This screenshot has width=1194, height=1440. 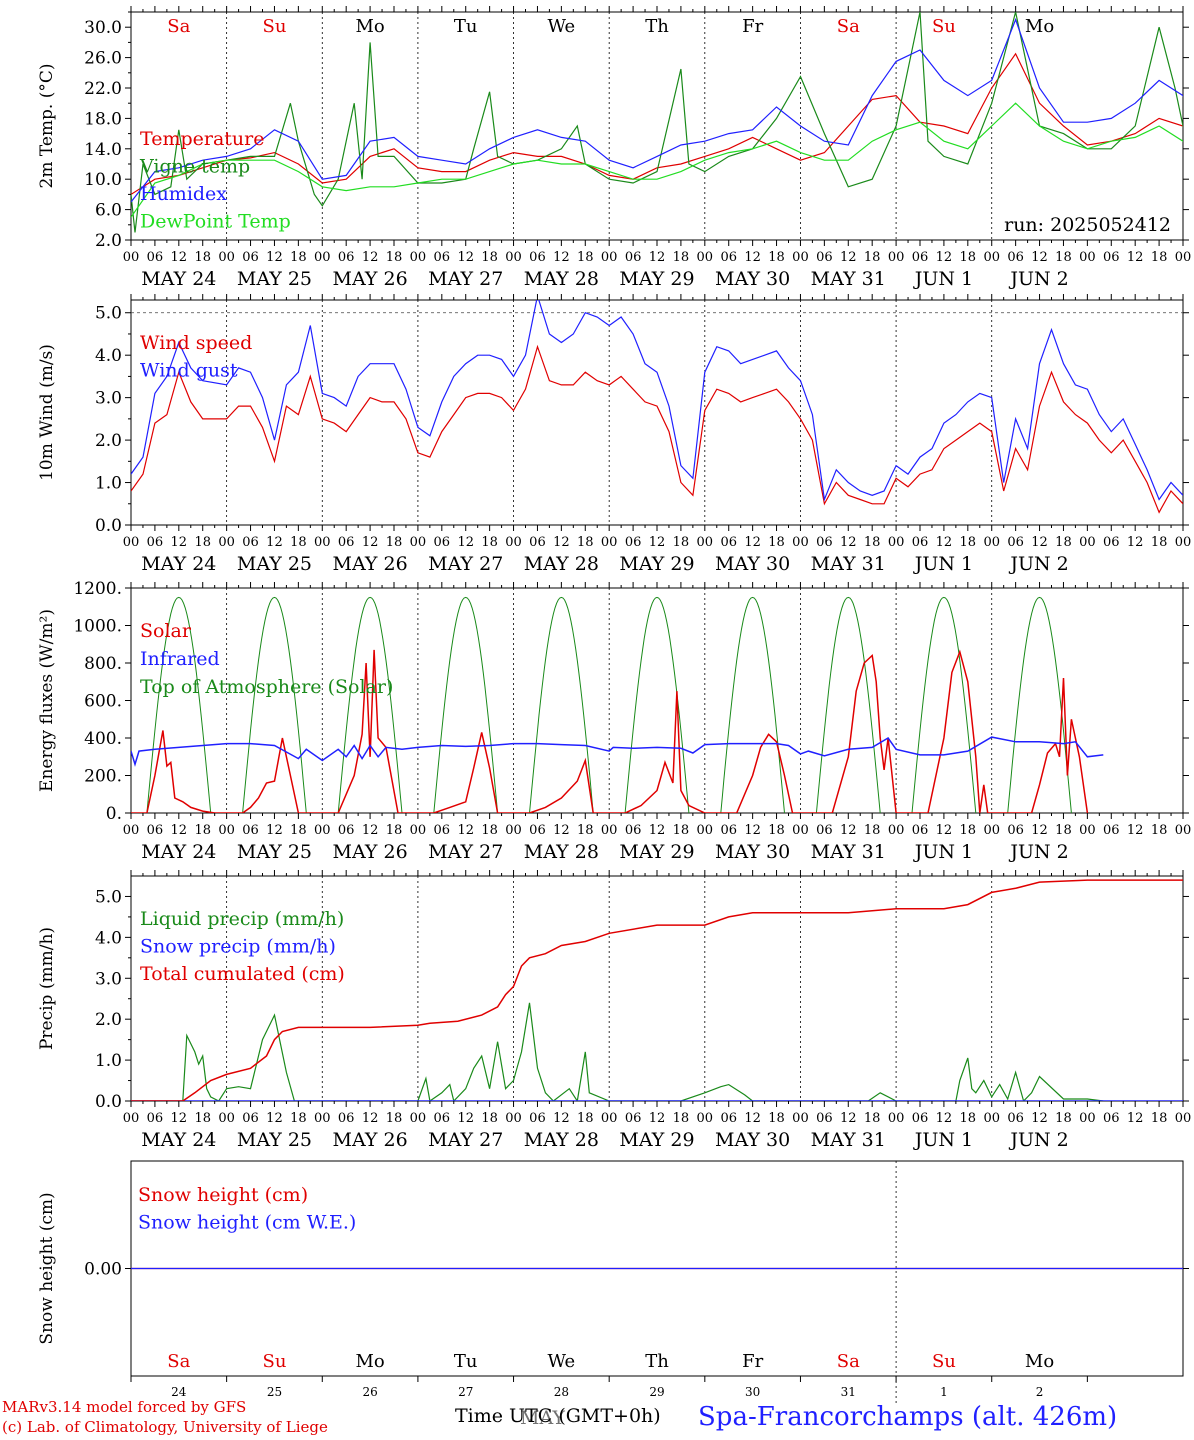 I want to click on y-tick-label: 5.0, so click(x=108, y=314).